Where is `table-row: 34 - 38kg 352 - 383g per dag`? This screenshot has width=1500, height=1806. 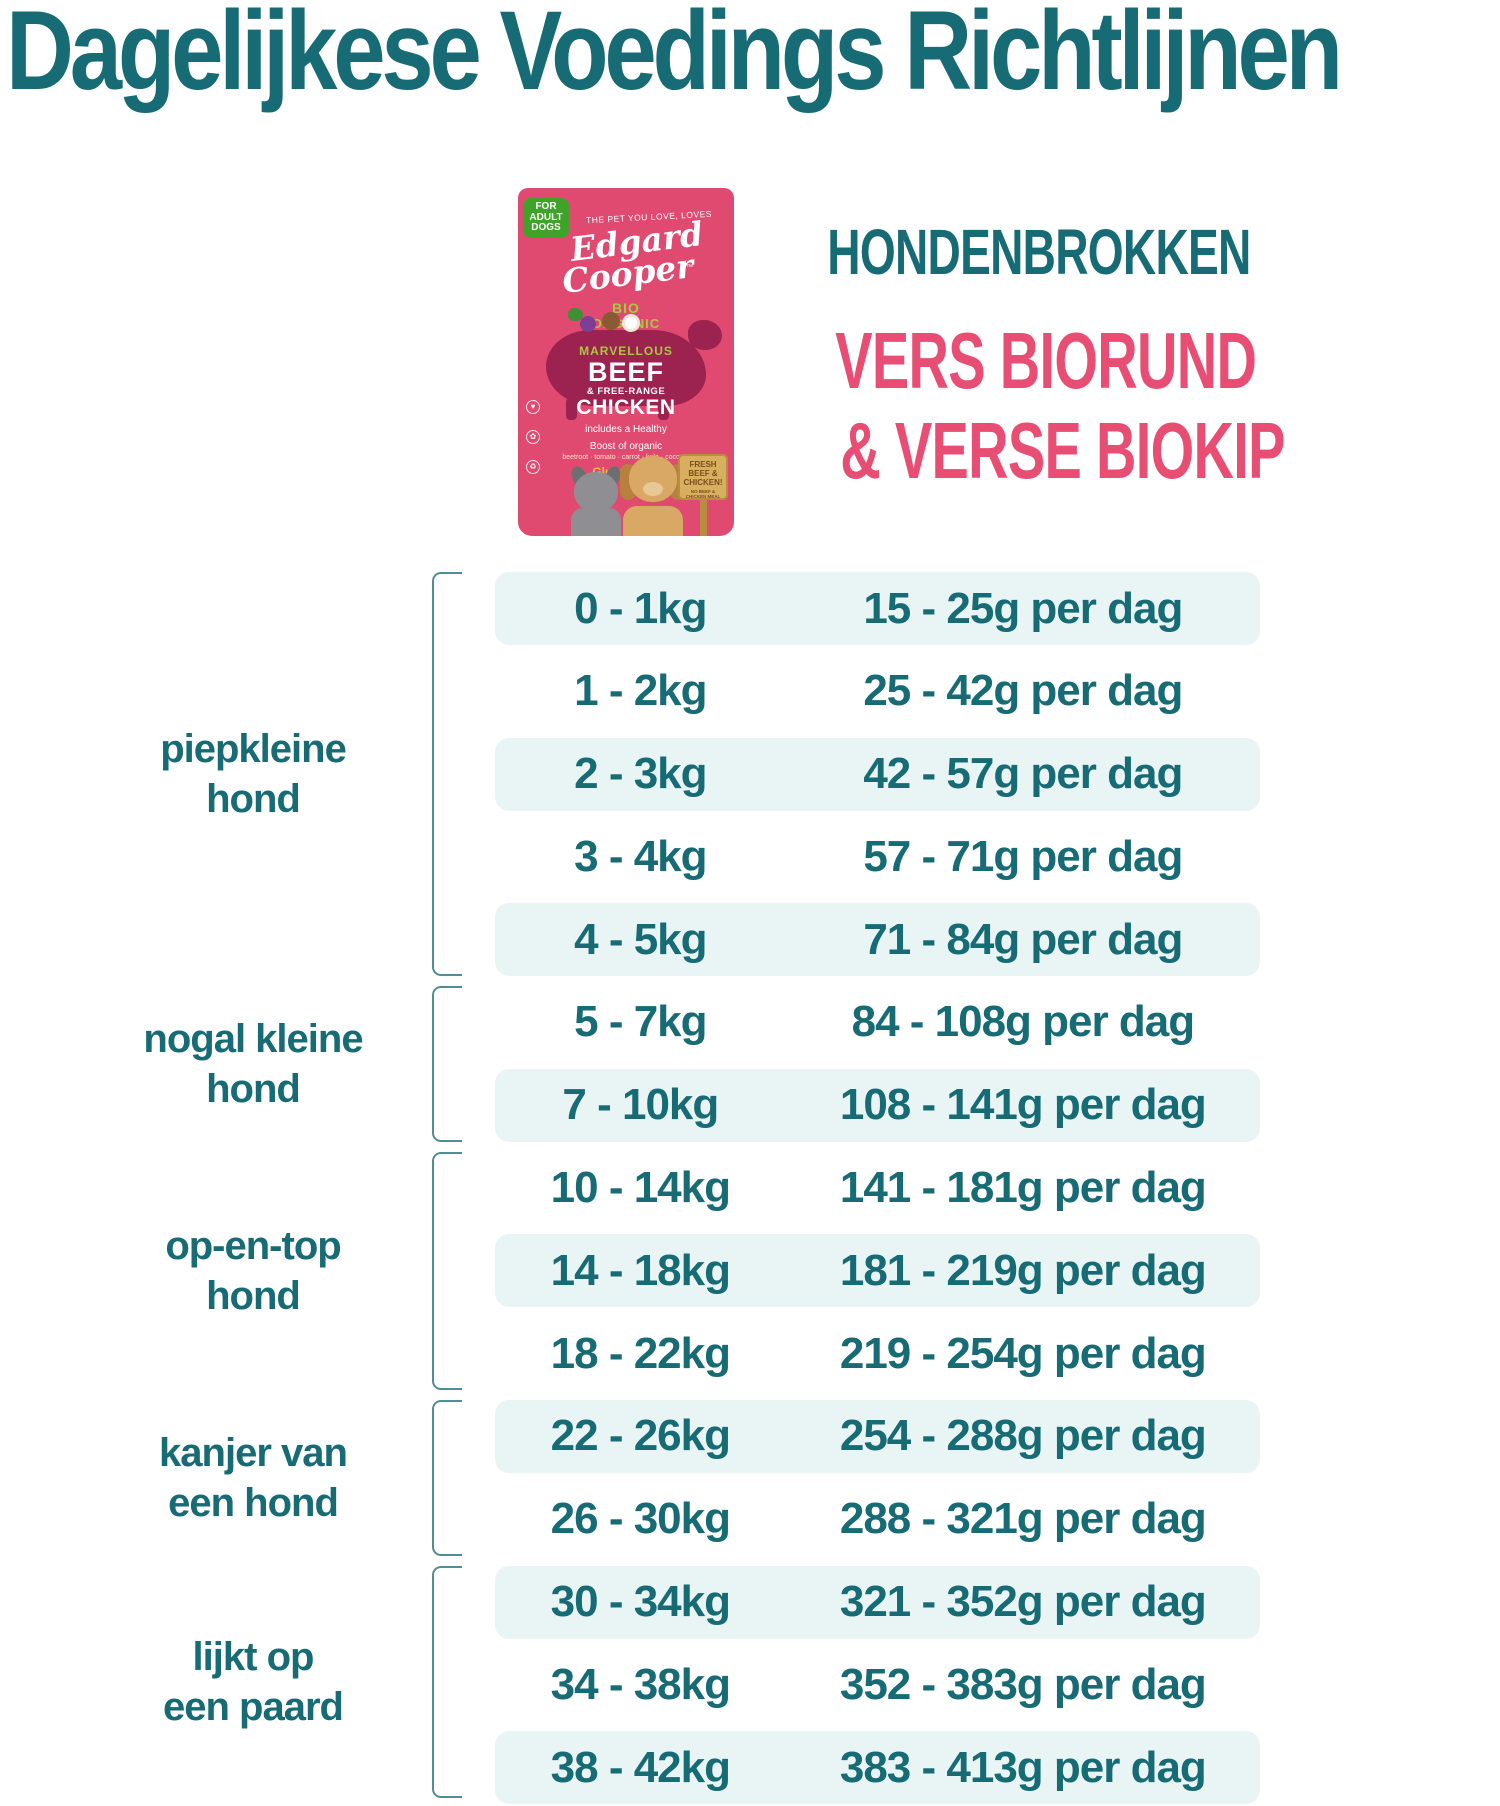 table-row: 34 - 38kg 352 - 383g per dag is located at coordinates (877, 1684).